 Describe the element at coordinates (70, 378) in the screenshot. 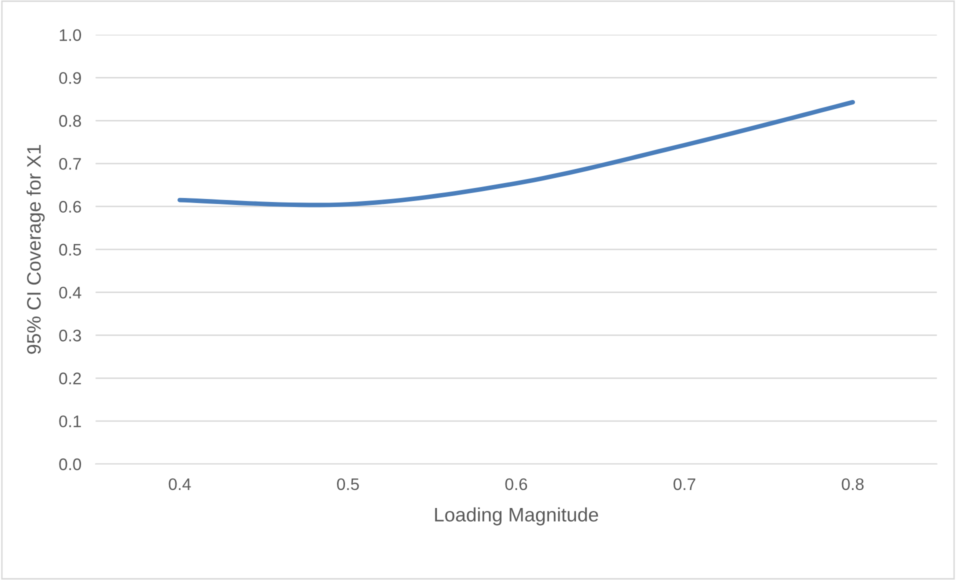

I see `y-tick-label: 0.2` at that location.